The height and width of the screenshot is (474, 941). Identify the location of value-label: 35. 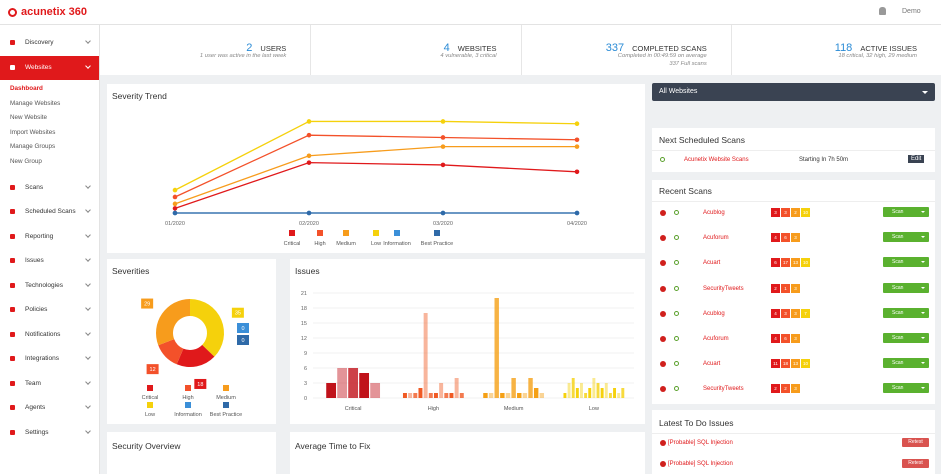
(238, 314).